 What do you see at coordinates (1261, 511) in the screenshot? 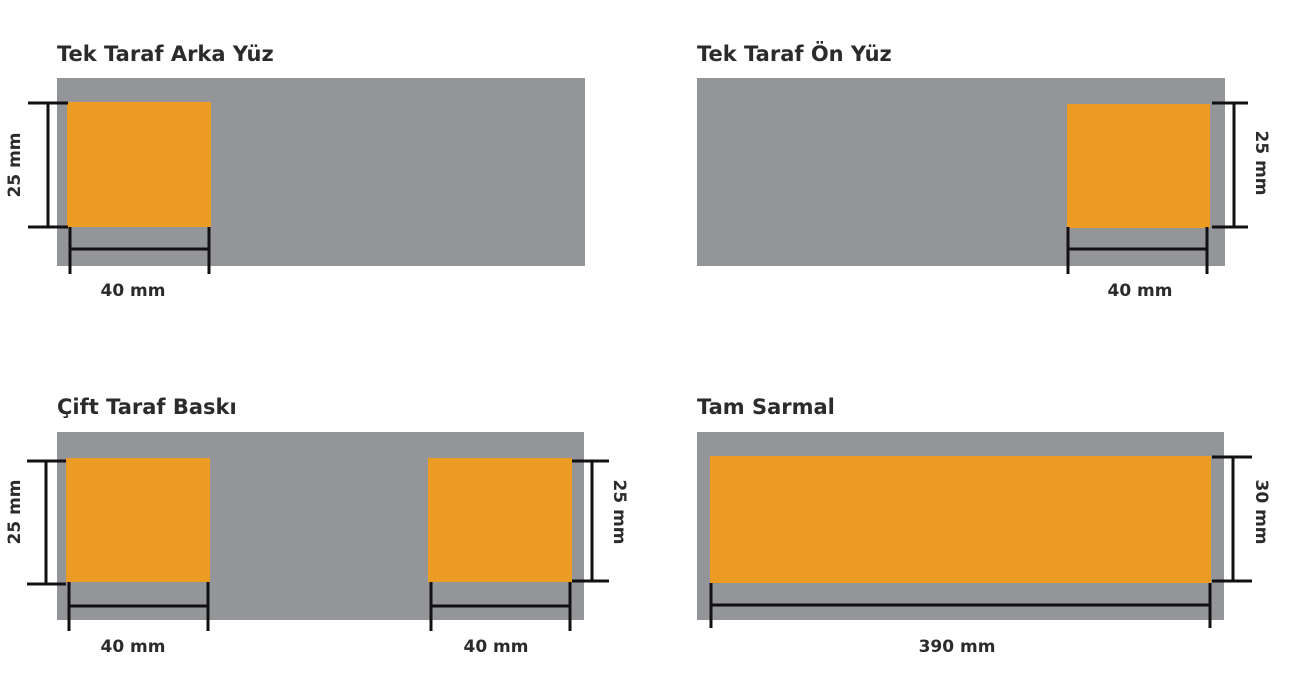
I see `height-label: 30 mm` at bounding box center [1261, 511].